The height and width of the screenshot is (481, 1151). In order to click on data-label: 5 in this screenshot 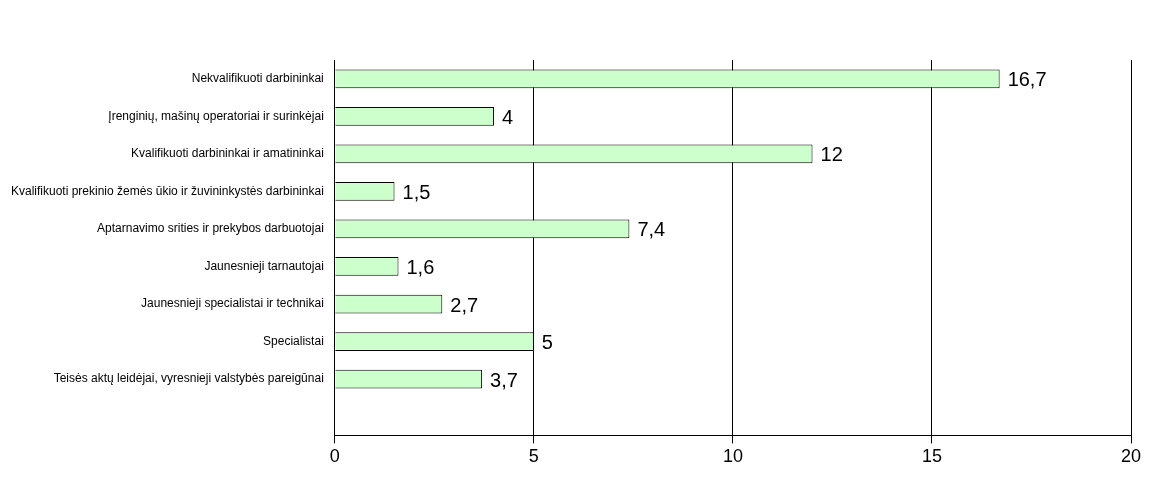, I will do `click(547, 342)`.